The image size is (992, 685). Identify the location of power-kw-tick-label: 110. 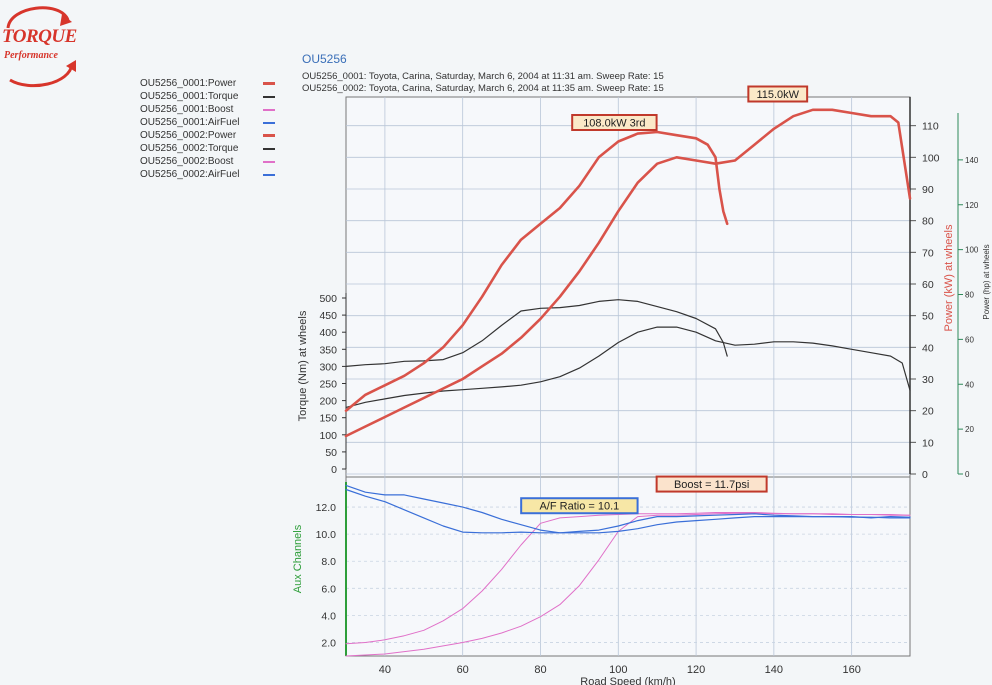
(930, 127).